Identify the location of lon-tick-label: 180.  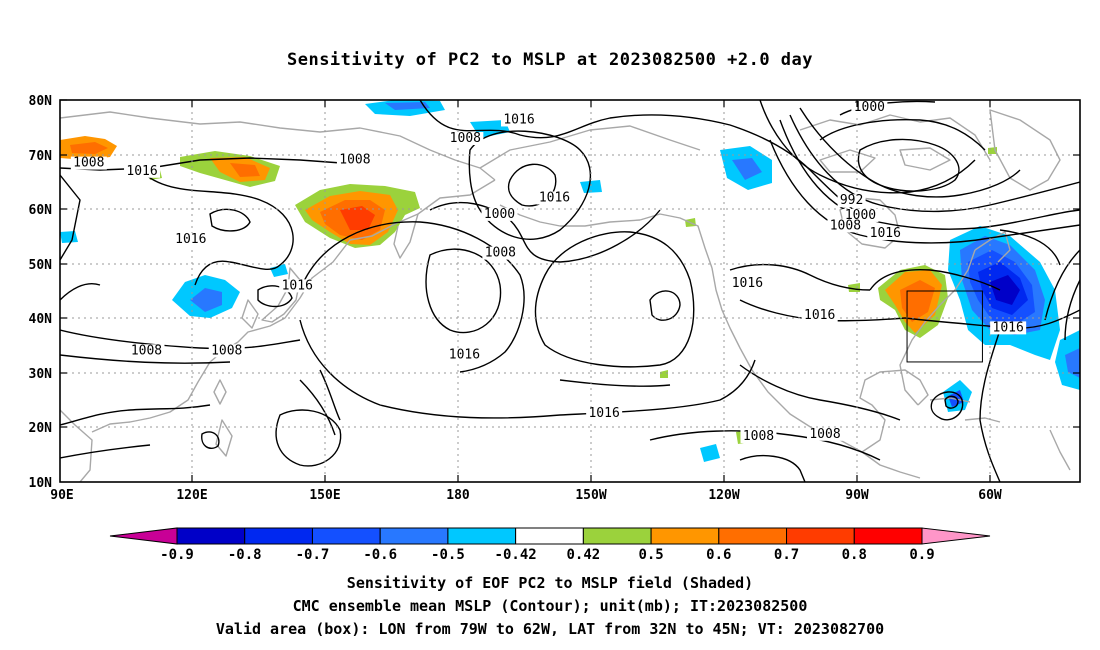
(458, 495).